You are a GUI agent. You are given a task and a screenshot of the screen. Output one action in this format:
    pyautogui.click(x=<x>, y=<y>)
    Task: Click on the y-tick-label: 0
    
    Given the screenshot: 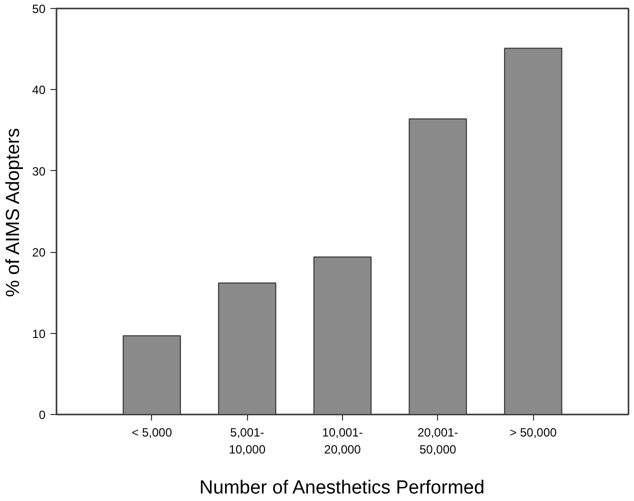 What is the action you would take?
    pyautogui.click(x=42, y=415)
    